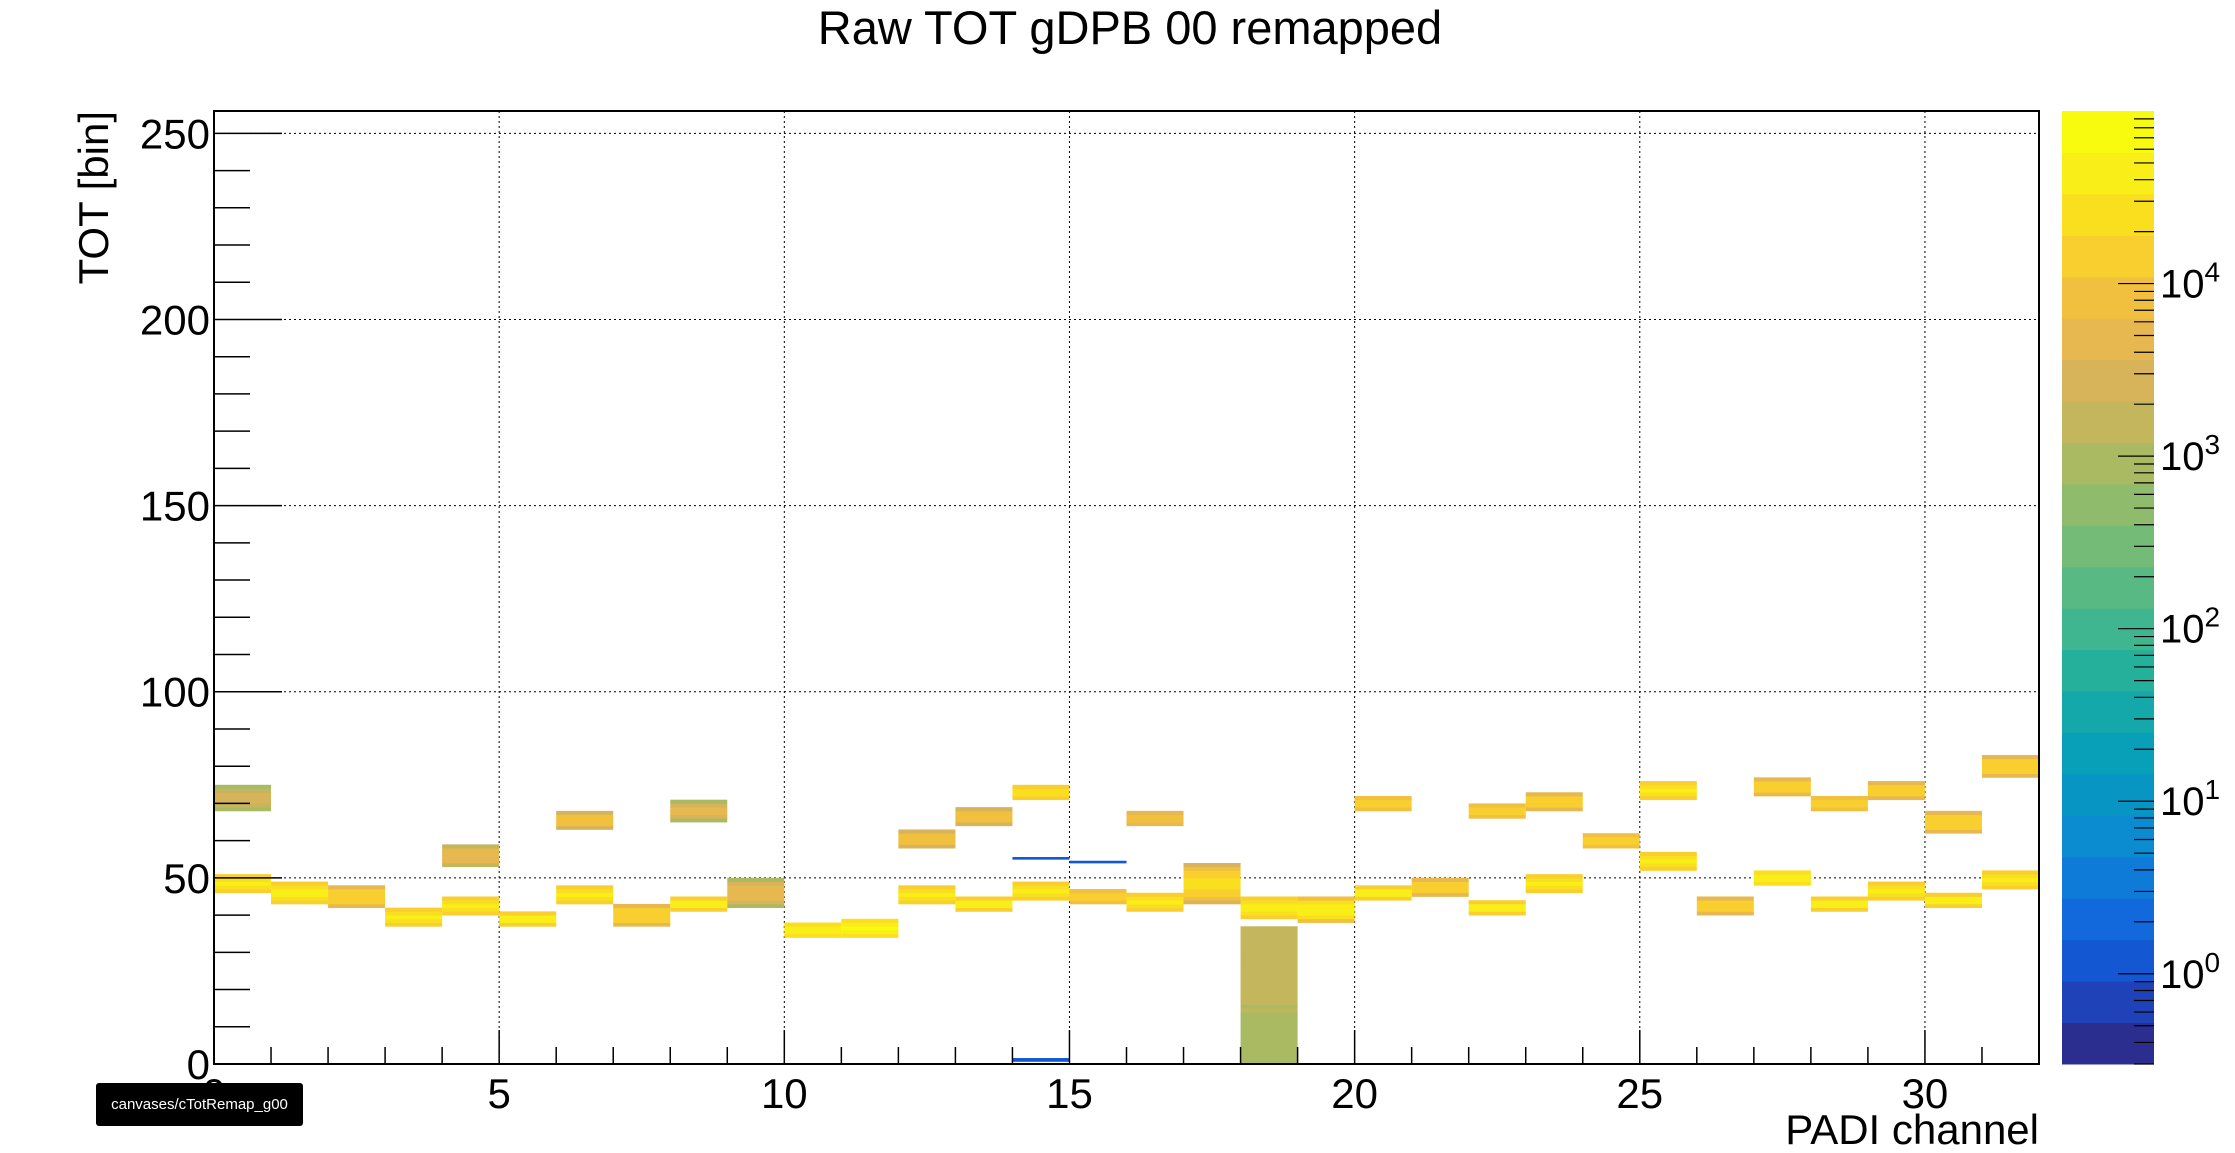 Image resolution: width=2235 pixels, height=1153 pixels. I want to click on x-tick-label: 25, so click(1639, 1093).